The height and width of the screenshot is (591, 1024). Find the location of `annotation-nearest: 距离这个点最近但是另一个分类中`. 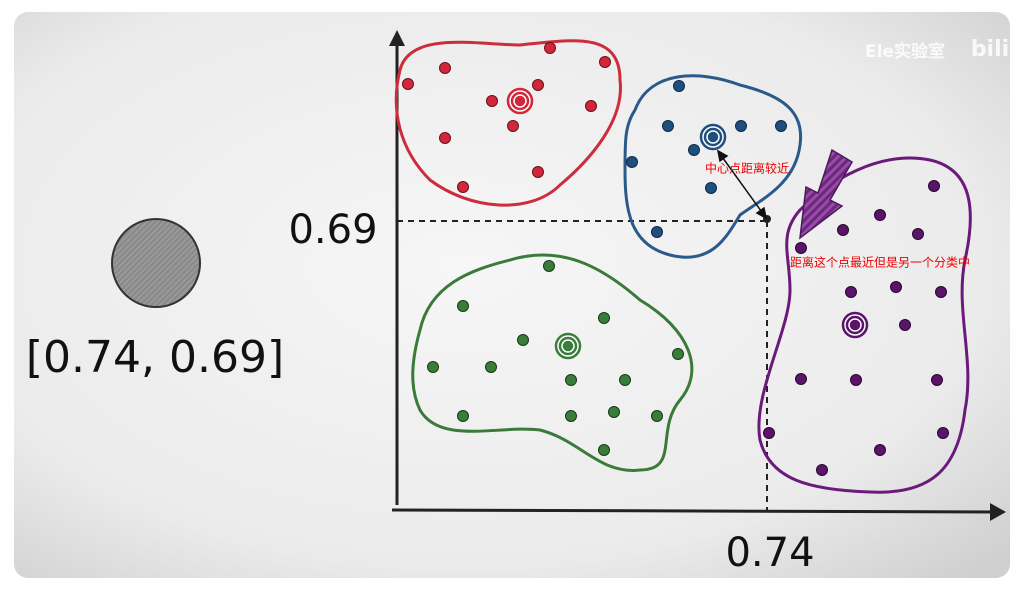

annotation-nearest: 距离这个点最近但是另一个分类中 is located at coordinates (880, 262).